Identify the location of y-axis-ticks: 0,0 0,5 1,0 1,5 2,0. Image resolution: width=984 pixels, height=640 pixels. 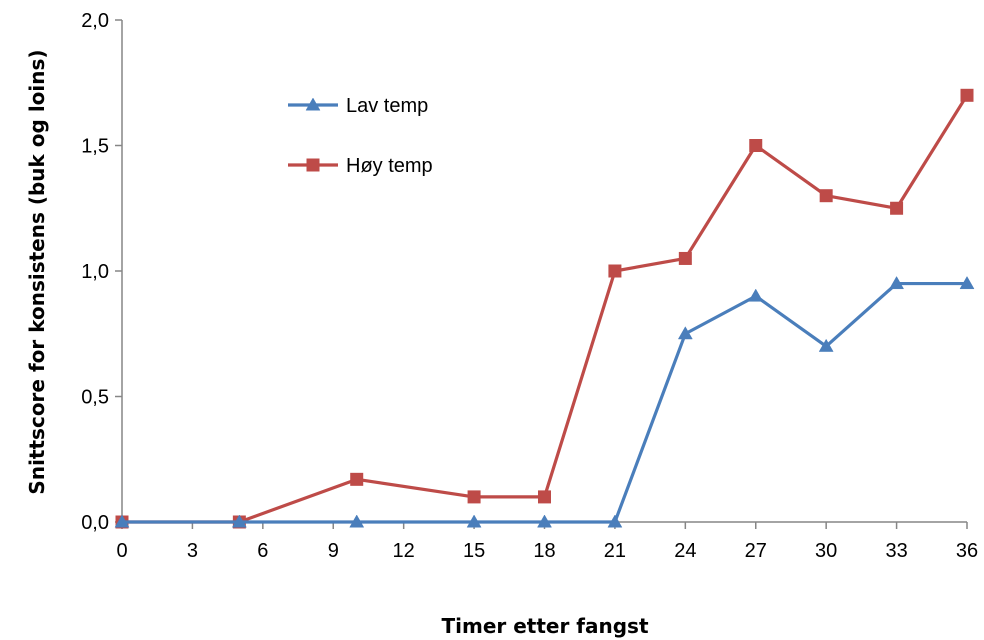
(101, 272).